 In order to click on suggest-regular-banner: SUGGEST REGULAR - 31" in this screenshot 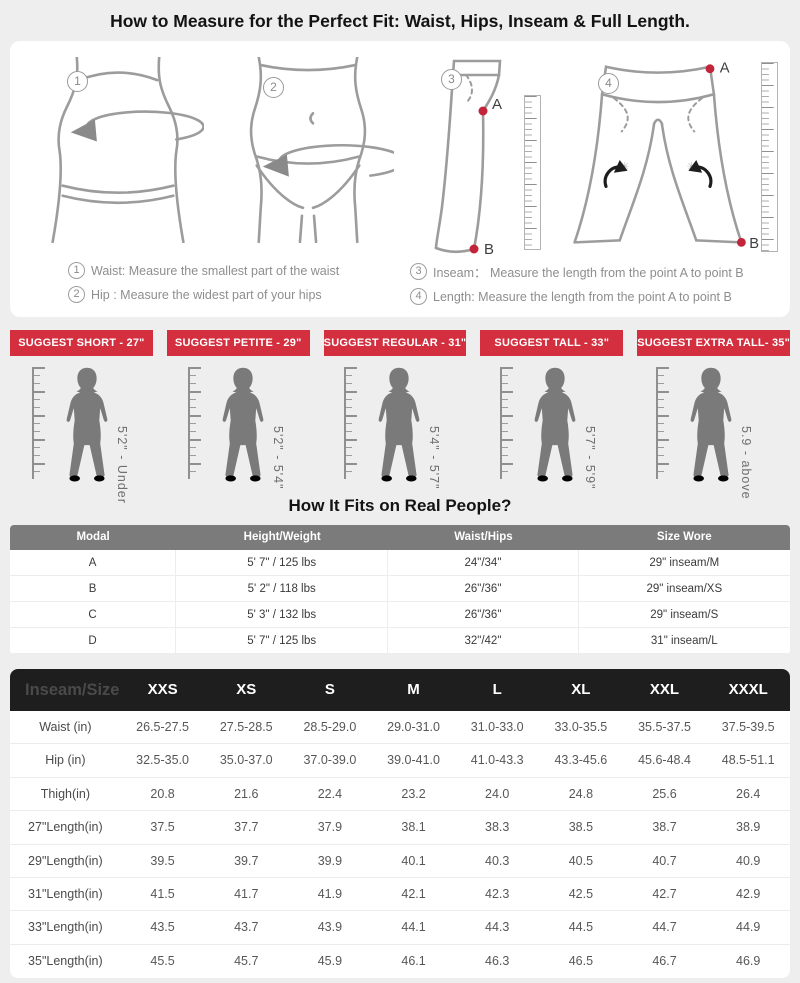, I will do `click(395, 343)`.